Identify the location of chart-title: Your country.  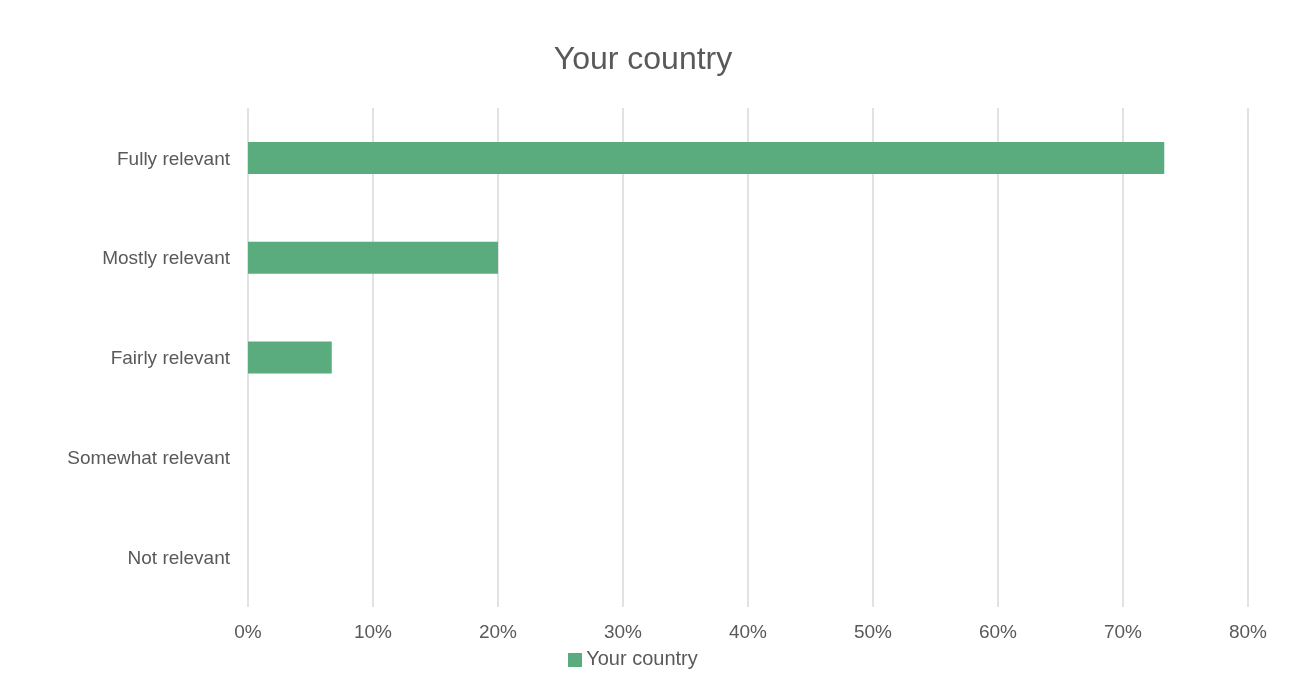
(643, 58).